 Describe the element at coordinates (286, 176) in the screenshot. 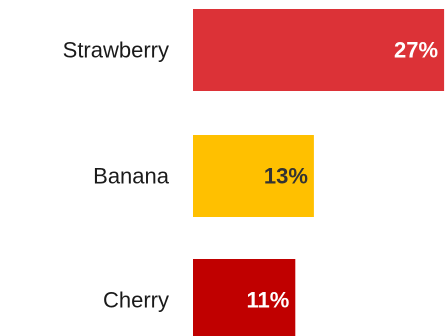

I see `value-label-banana: 13%` at that location.